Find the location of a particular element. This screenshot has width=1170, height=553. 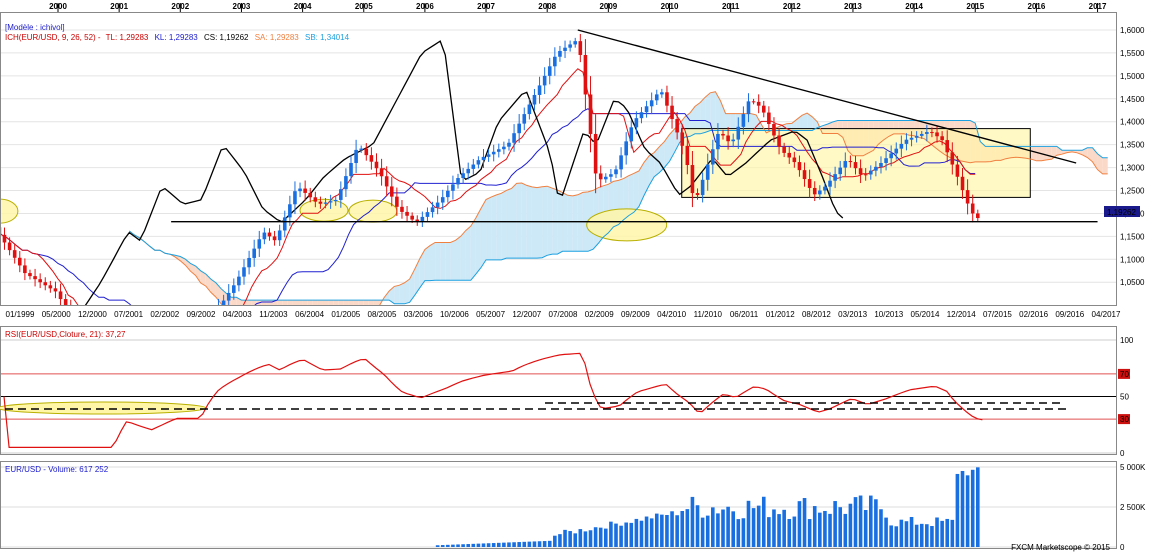

volume-tick-label: 5 000K is located at coordinates (1133, 467).